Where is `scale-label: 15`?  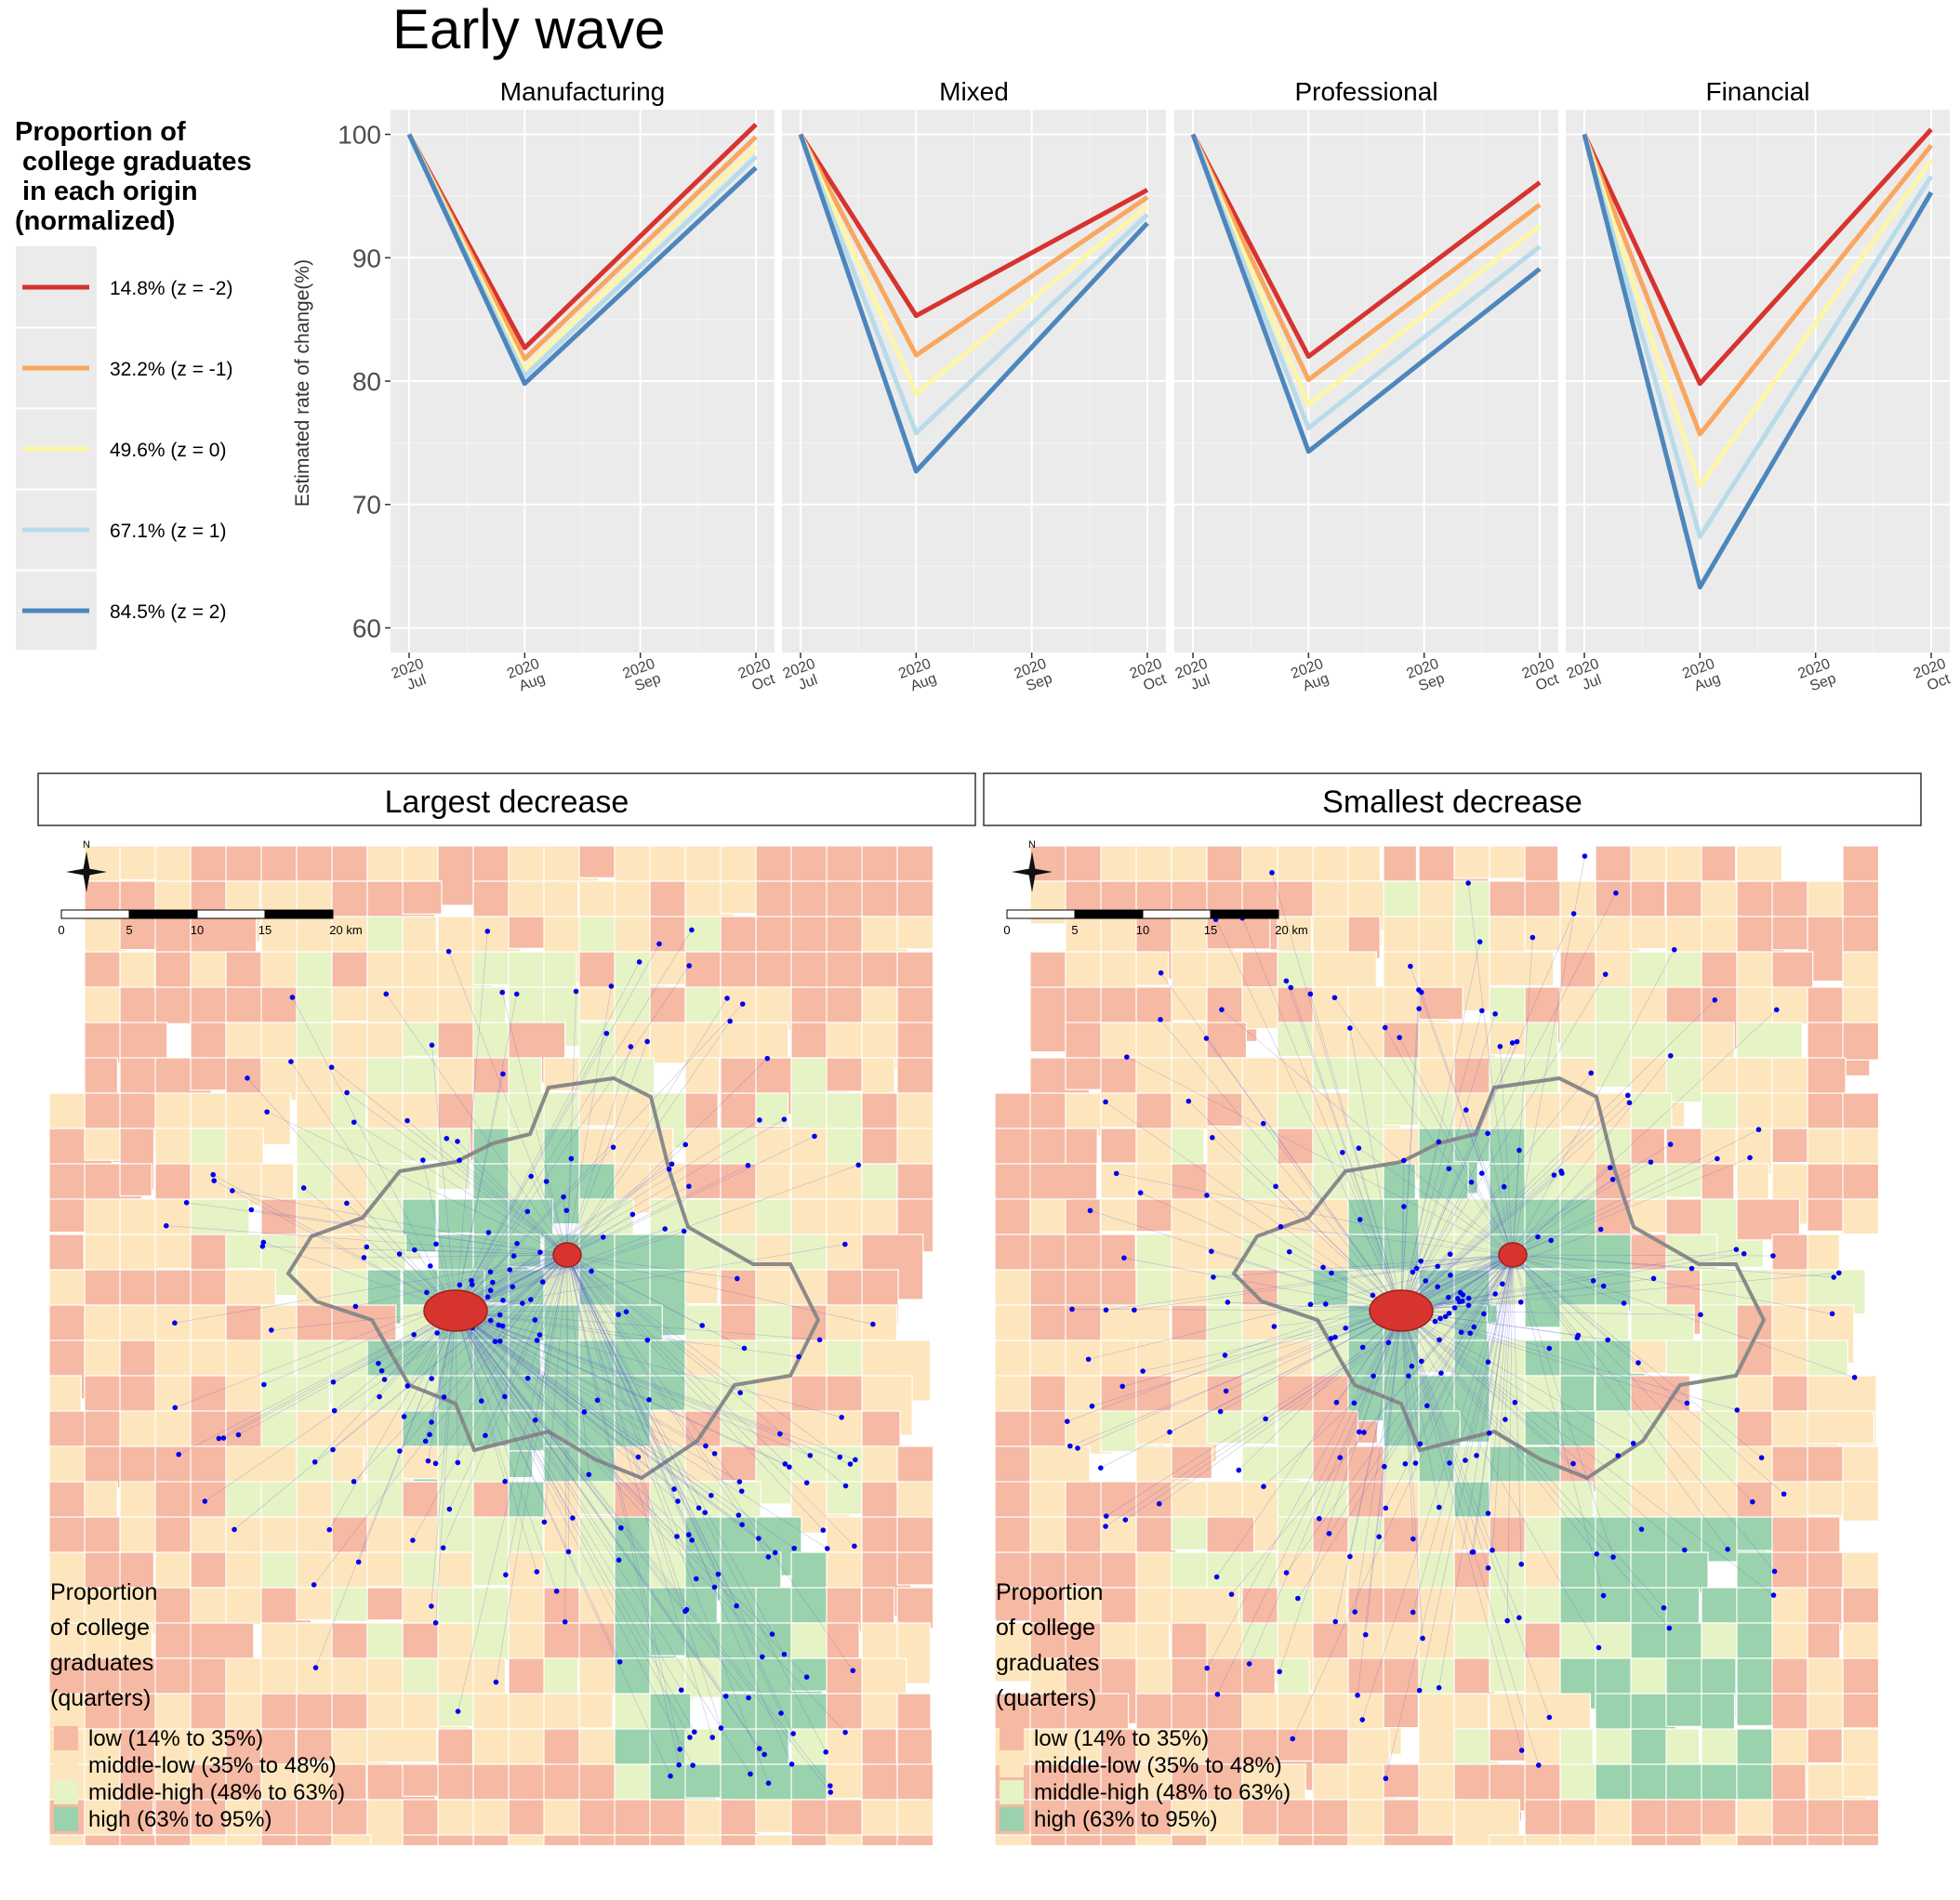 scale-label: 15 is located at coordinates (264, 930).